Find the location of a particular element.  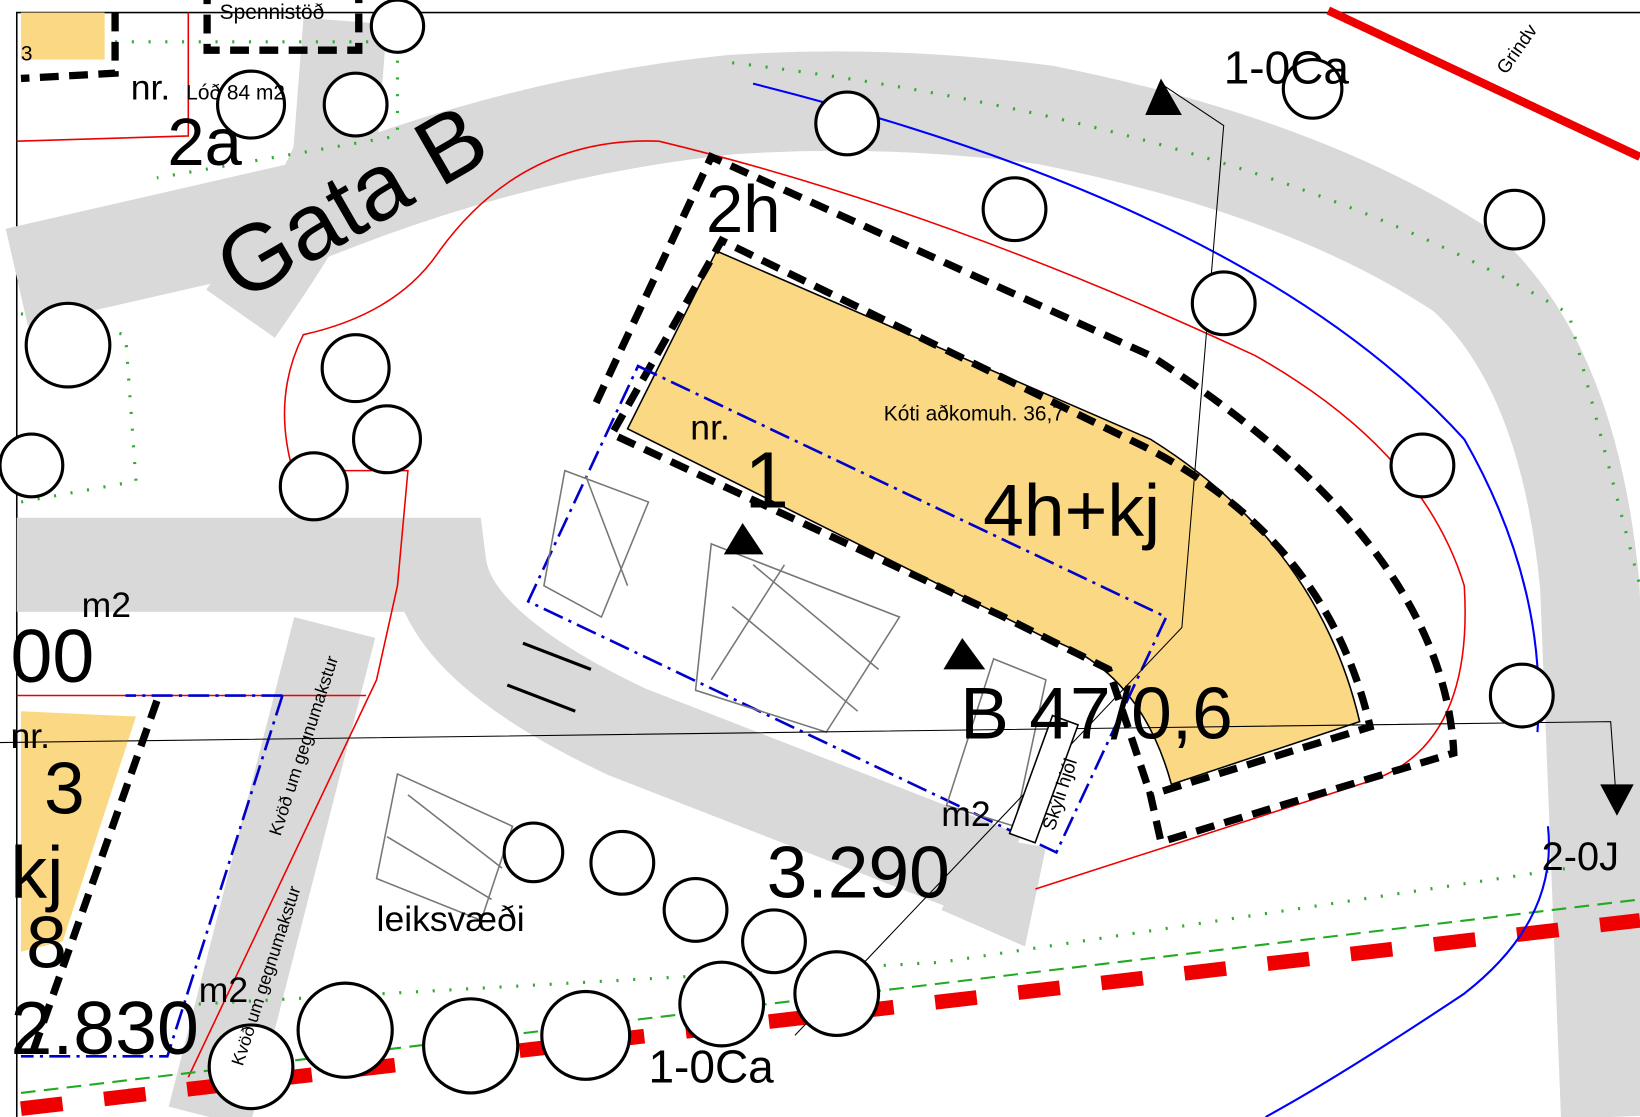

label: 2.830 is located at coordinates (104, 1028).